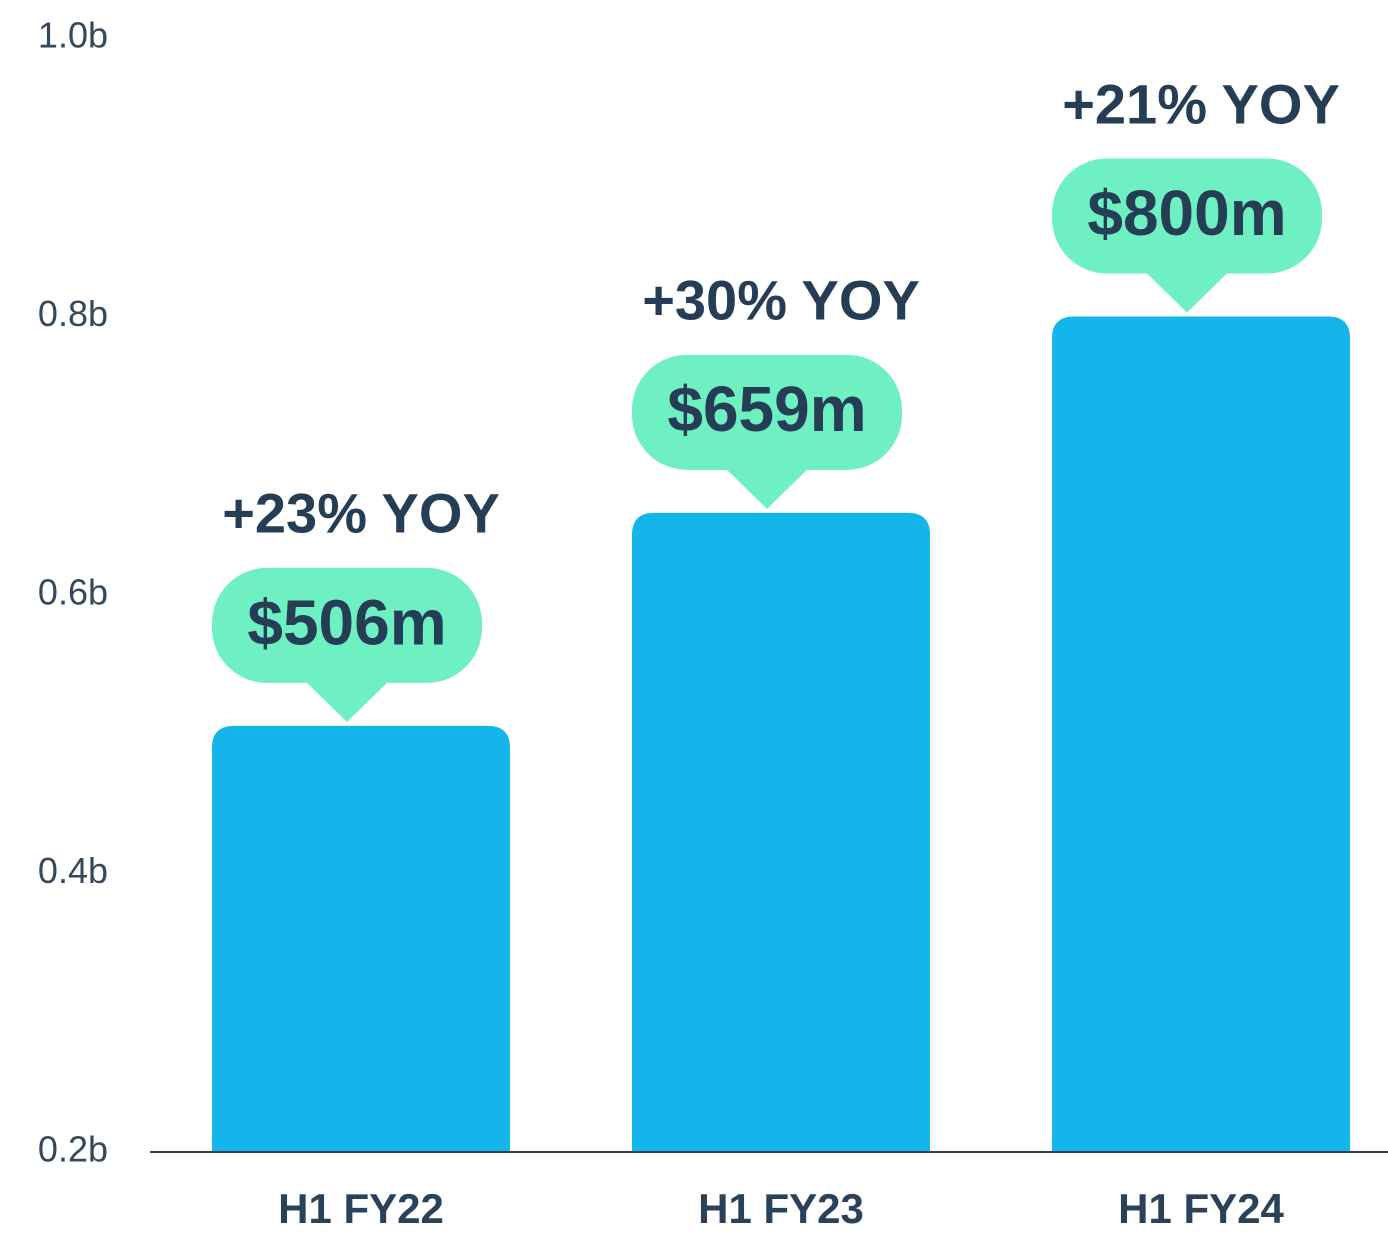  What do you see at coordinates (73, 870) in the screenshot?
I see `y-tick-label: 0.4b` at bounding box center [73, 870].